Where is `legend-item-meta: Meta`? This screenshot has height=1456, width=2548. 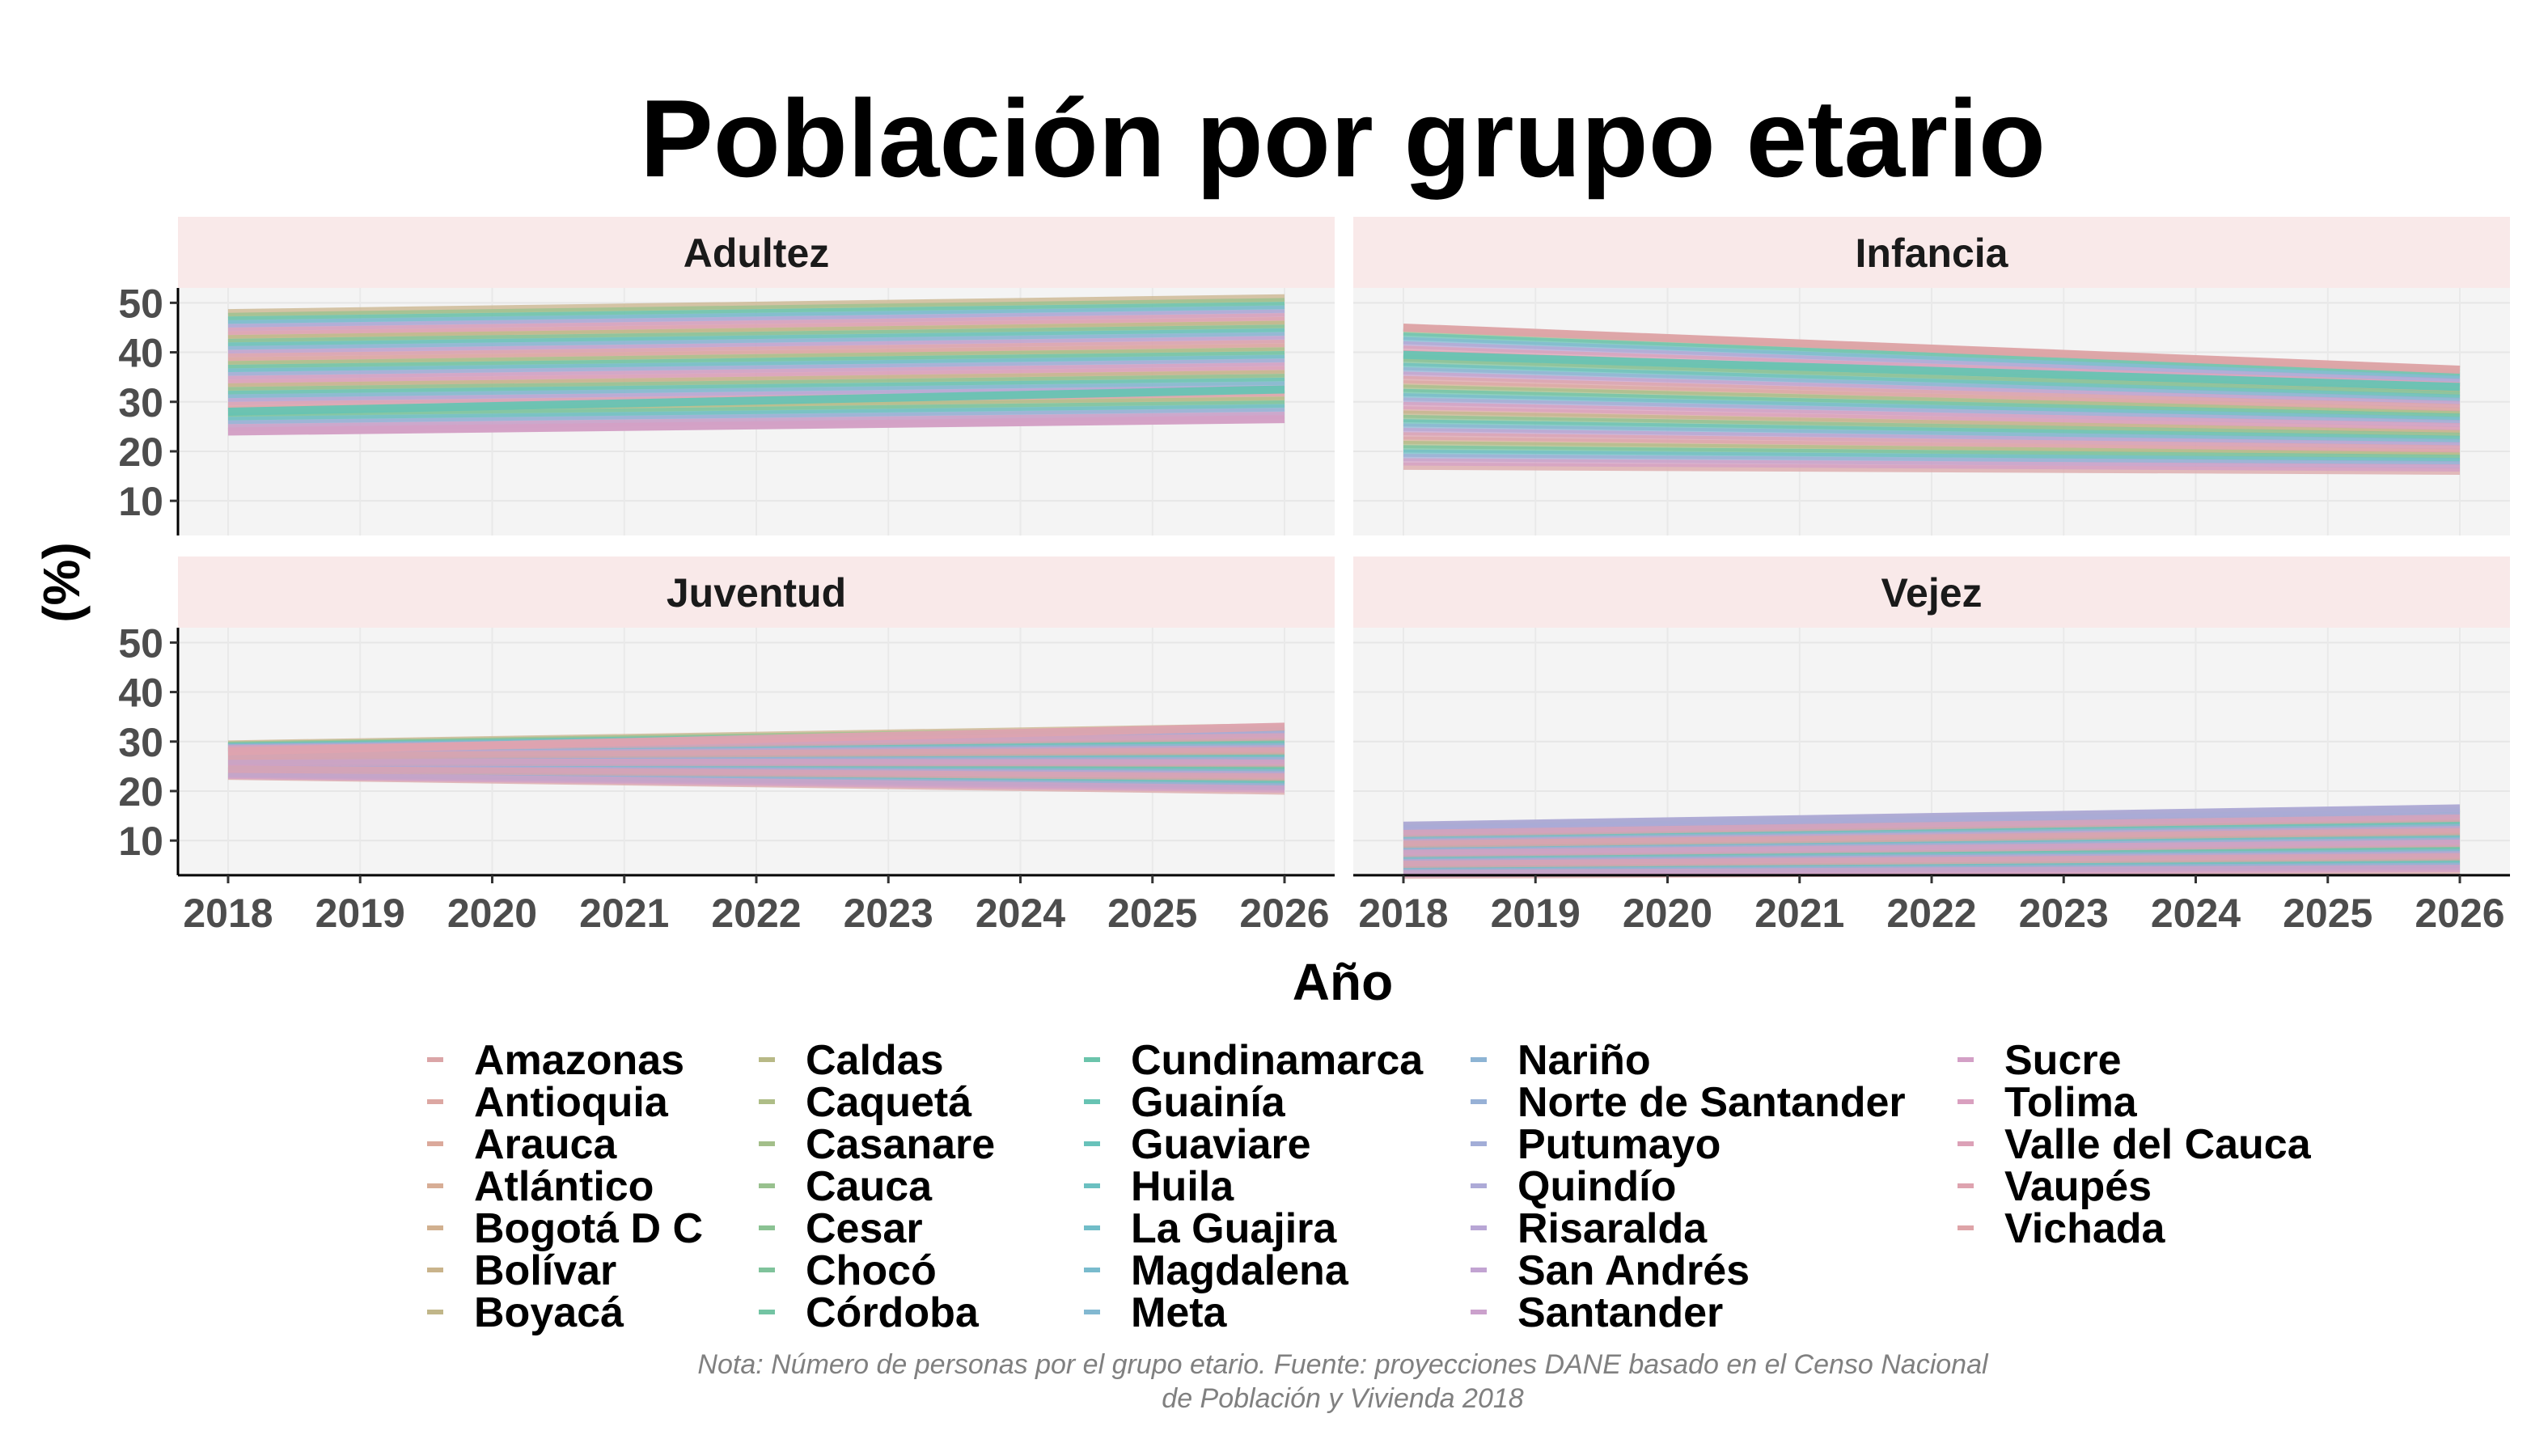
legend-item-meta: Meta is located at coordinates (1156, 1312).